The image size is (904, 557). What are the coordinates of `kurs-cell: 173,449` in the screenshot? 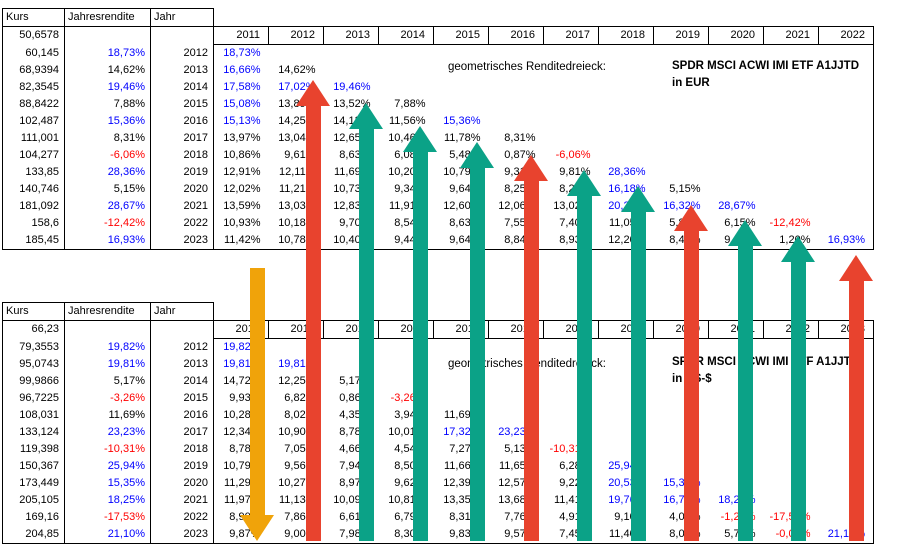 It's located at (33, 483).